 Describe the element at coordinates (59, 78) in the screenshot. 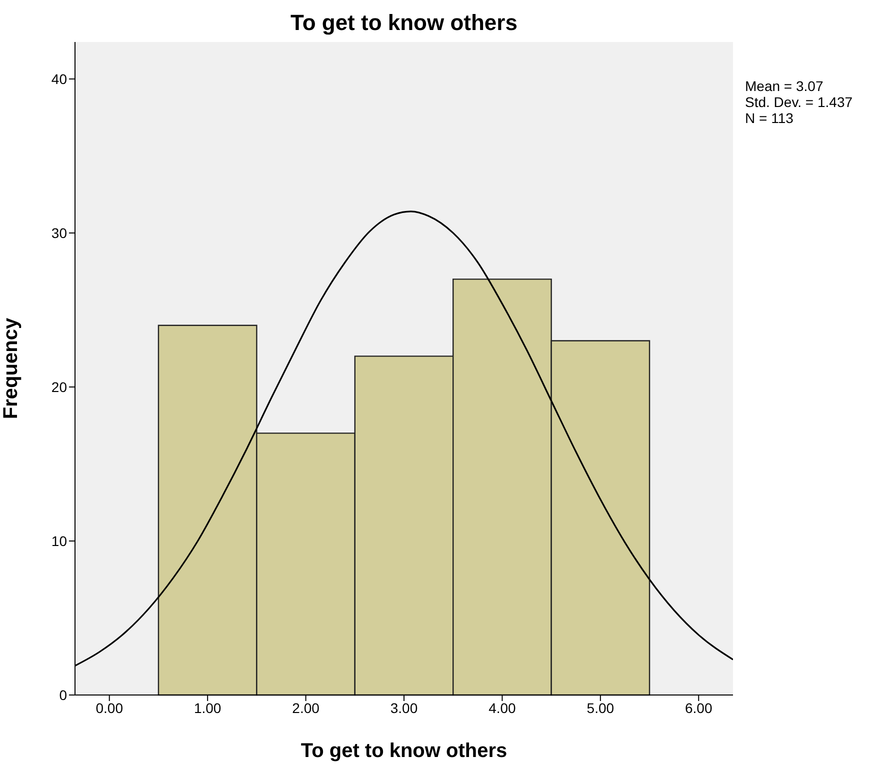

I see `y-tick-label: 40` at that location.